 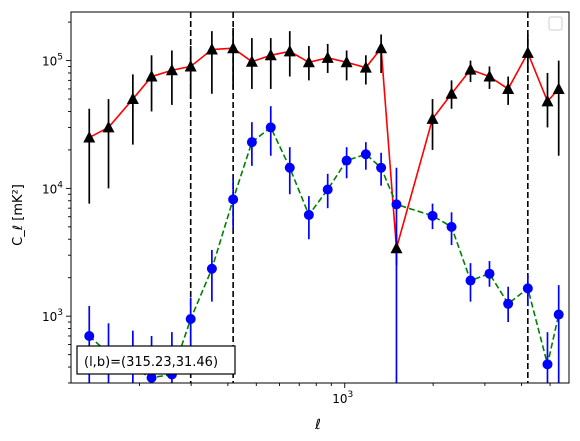 I want to click on annotation-box: (l,b)=(315.23,31.46), so click(x=156, y=360).